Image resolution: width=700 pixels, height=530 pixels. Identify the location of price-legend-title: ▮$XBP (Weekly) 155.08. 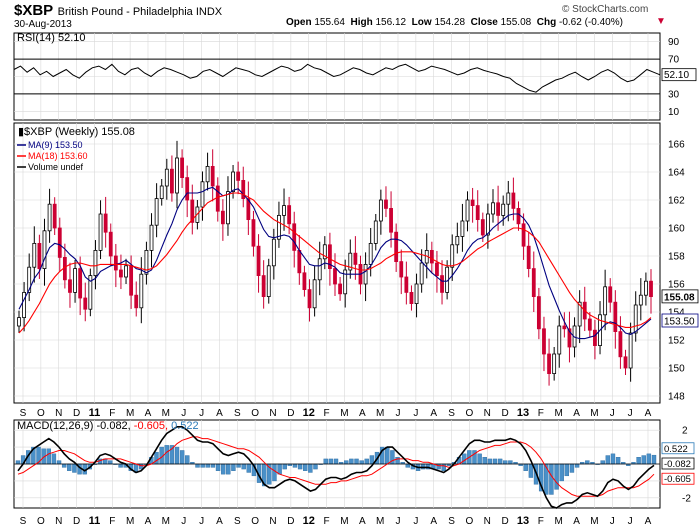
(76, 132).